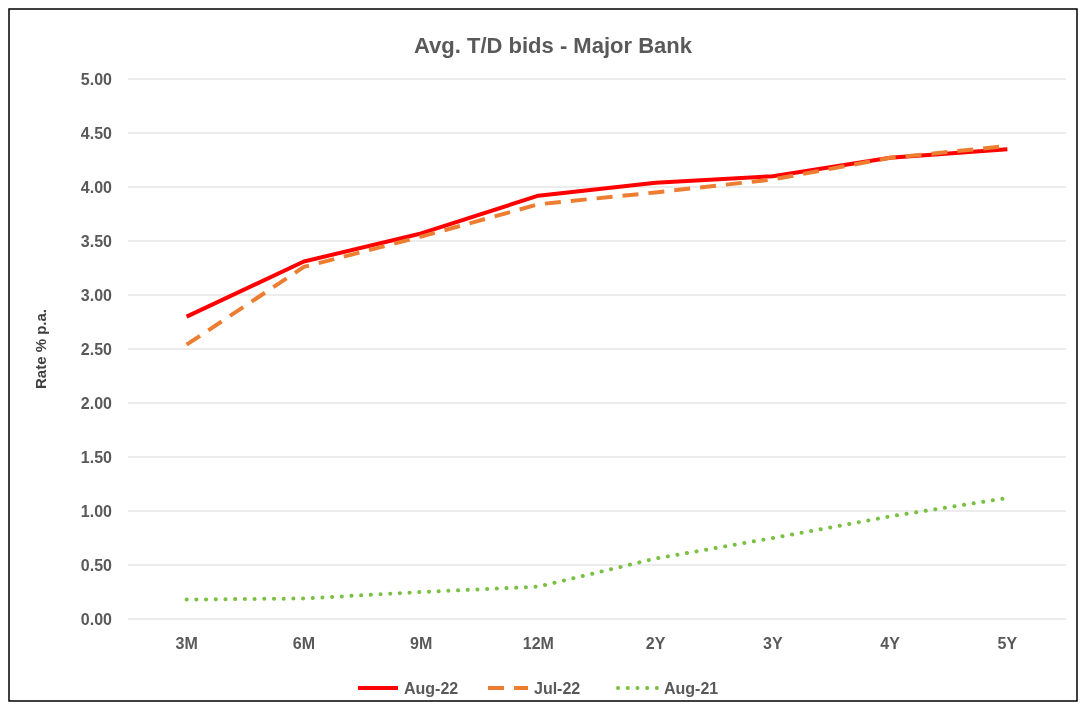  Describe the element at coordinates (96, 187) in the screenshot. I see `y-tick-label: 4.00` at that location.